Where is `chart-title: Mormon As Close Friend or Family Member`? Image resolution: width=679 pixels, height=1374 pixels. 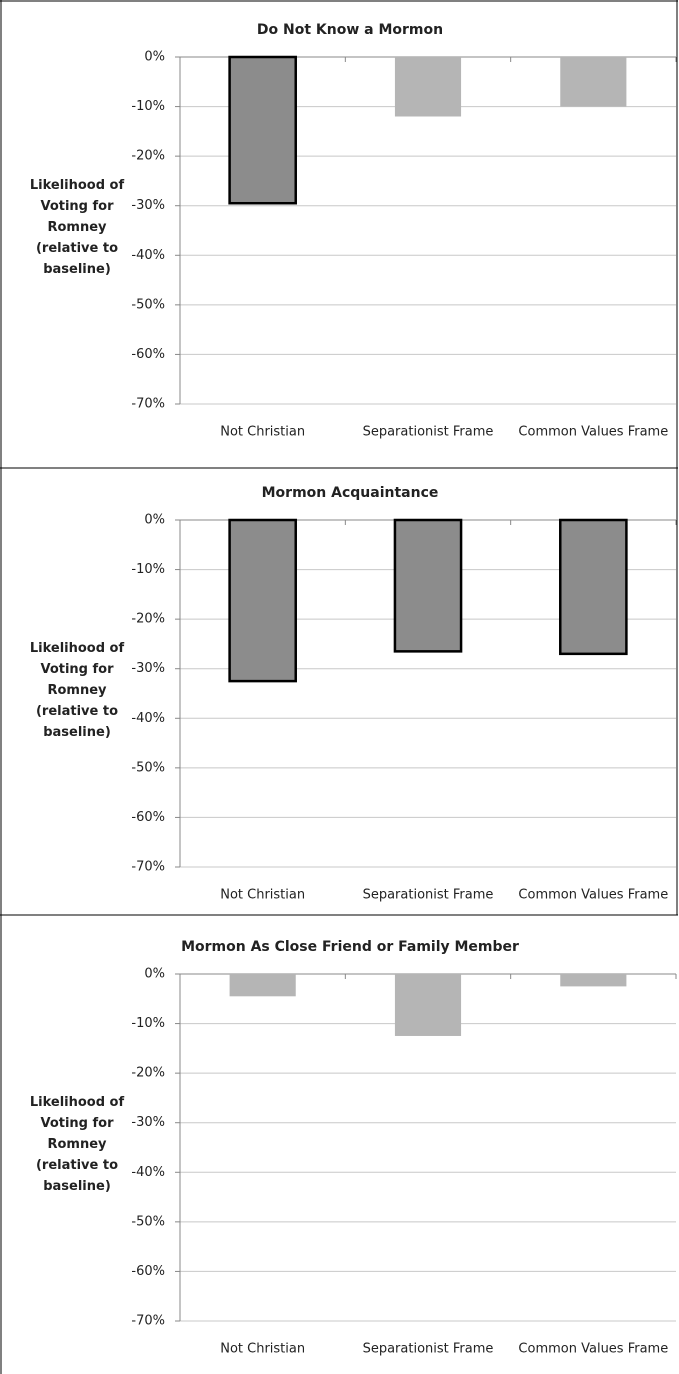 chart-title: Mormon As Close Friend or Family Member is located at coordinates (350, 947).